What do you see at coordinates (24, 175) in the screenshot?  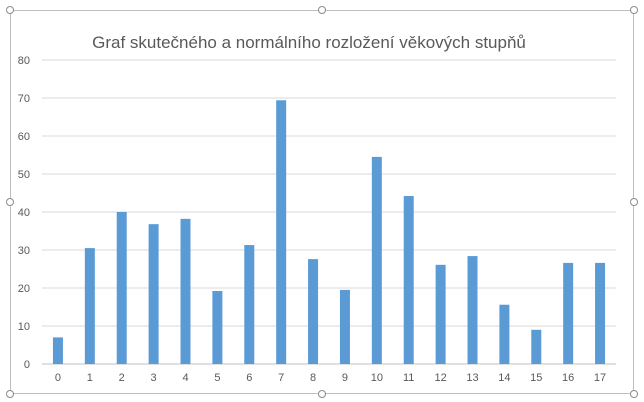 I see `y-tick-label: 50` at bounding box center [24, 175].